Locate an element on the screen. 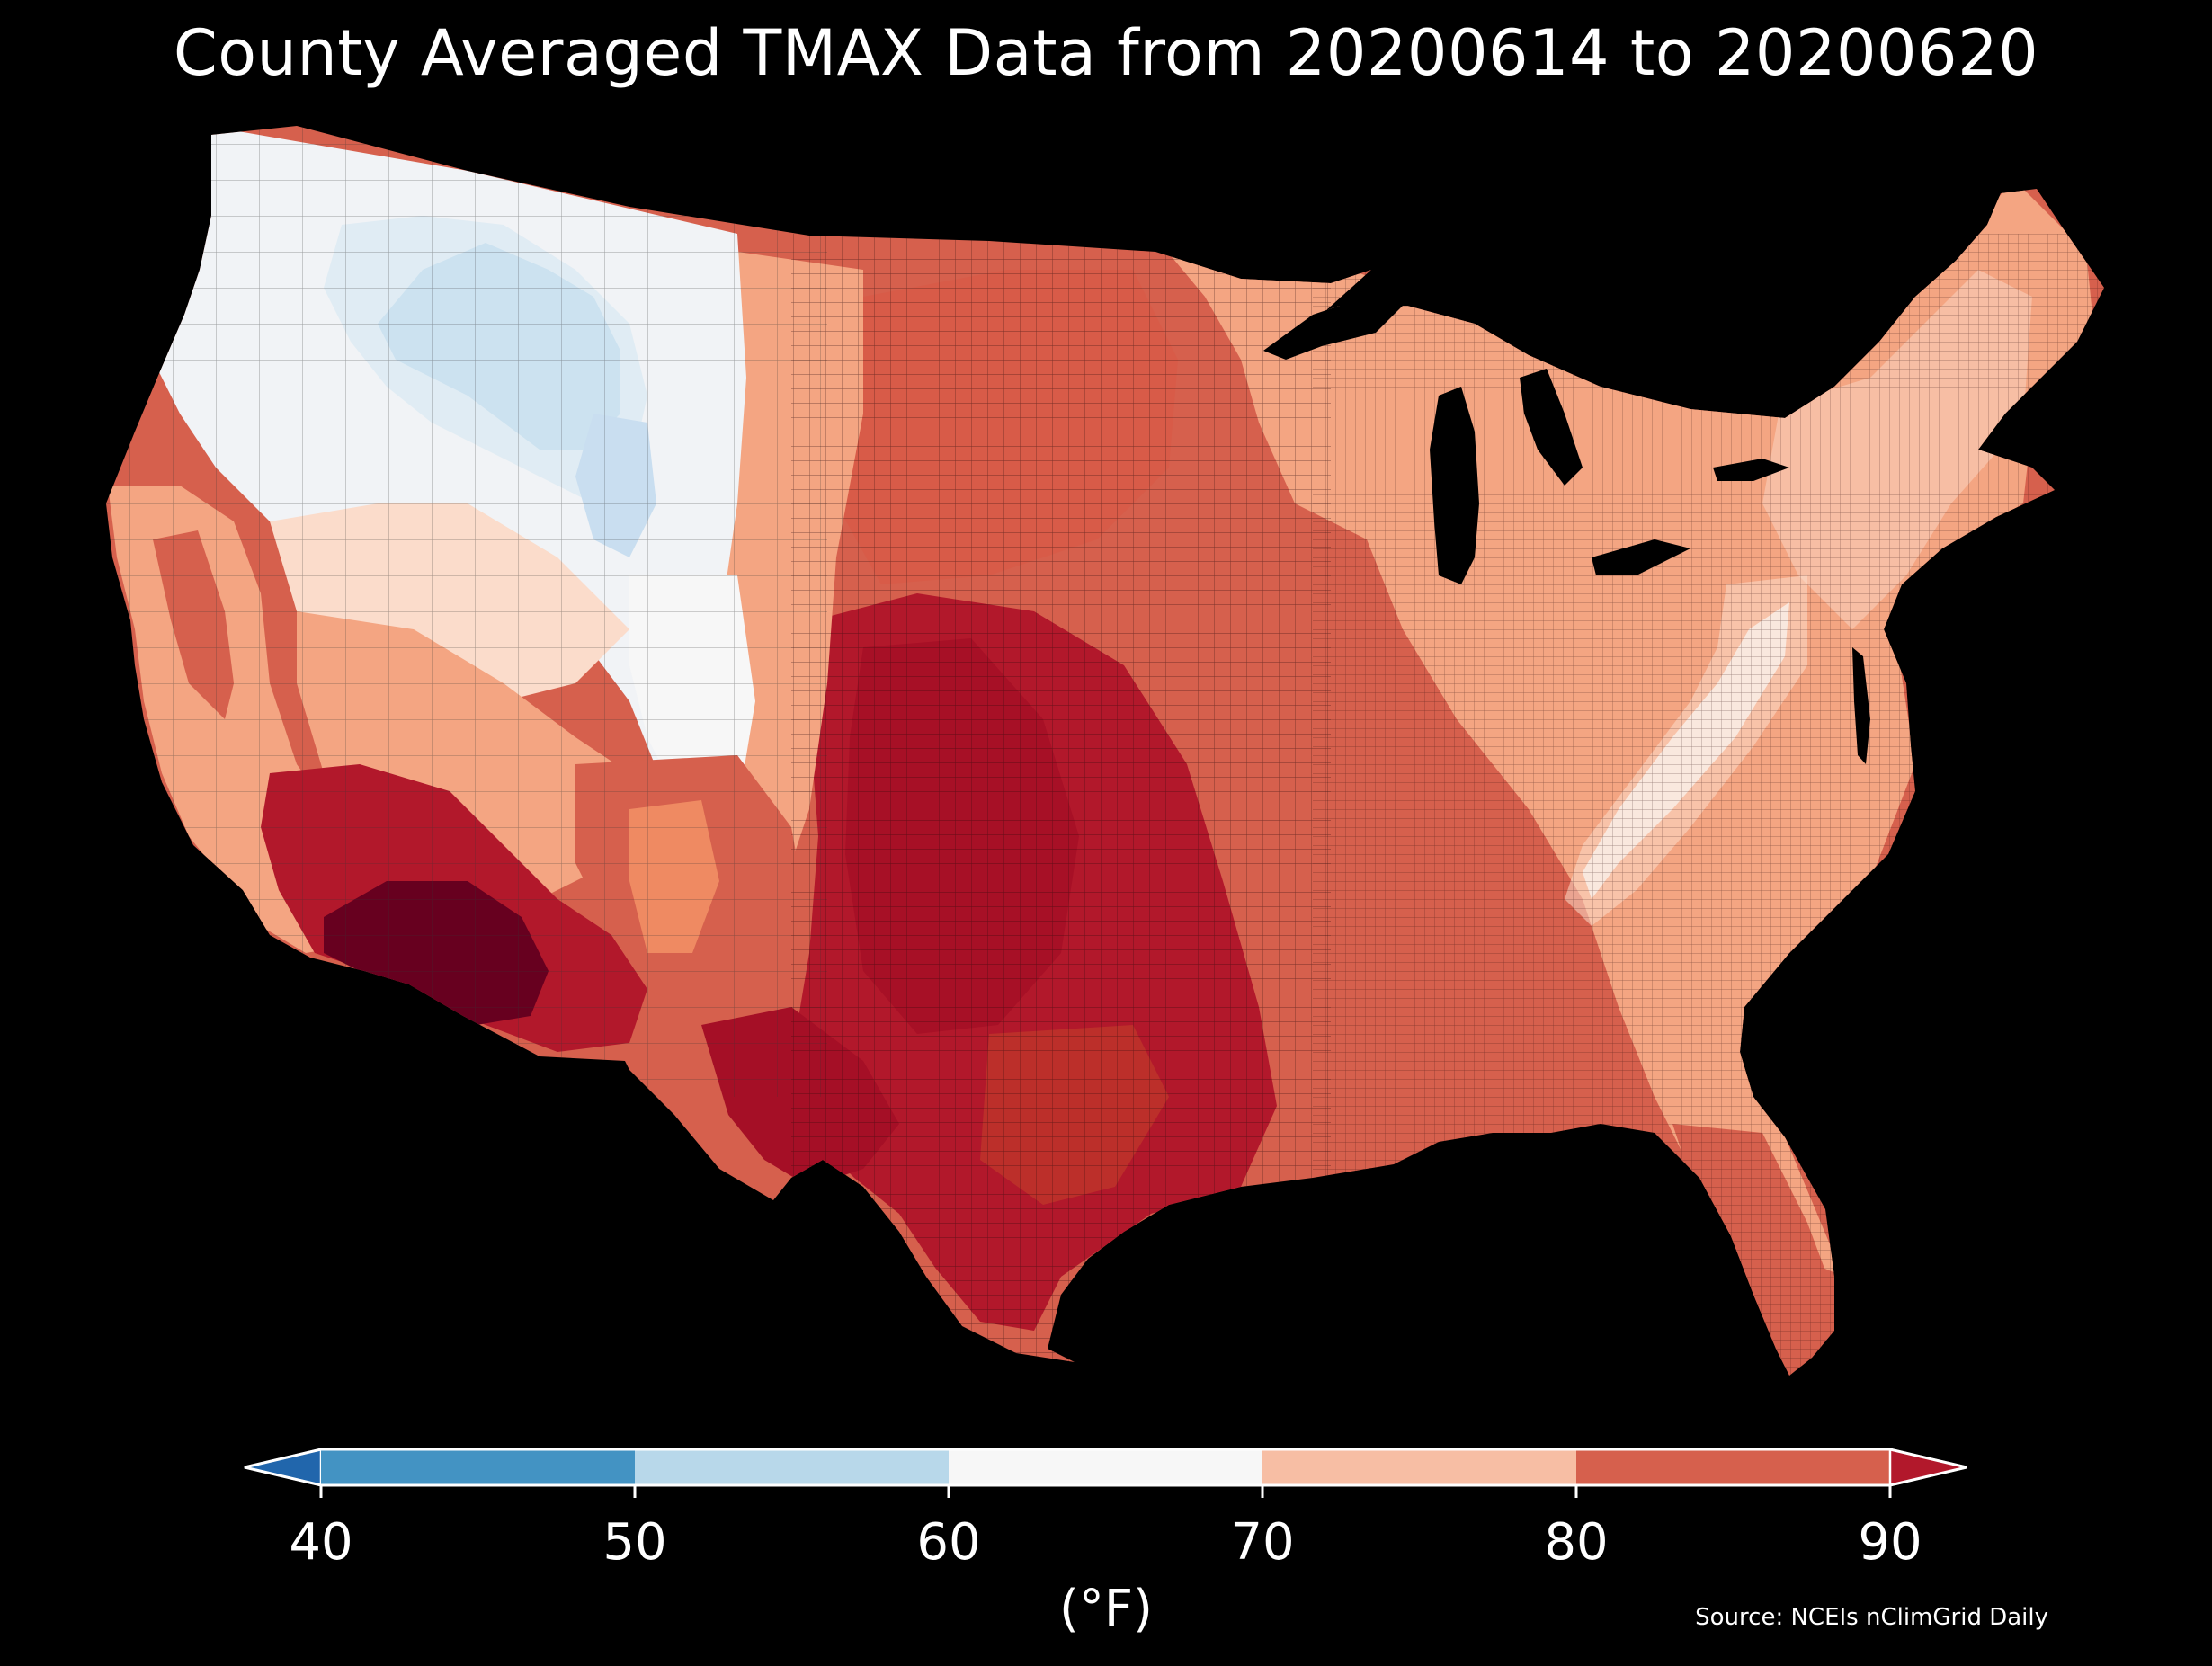  lake-superior is located at coordinates (1333, 329).